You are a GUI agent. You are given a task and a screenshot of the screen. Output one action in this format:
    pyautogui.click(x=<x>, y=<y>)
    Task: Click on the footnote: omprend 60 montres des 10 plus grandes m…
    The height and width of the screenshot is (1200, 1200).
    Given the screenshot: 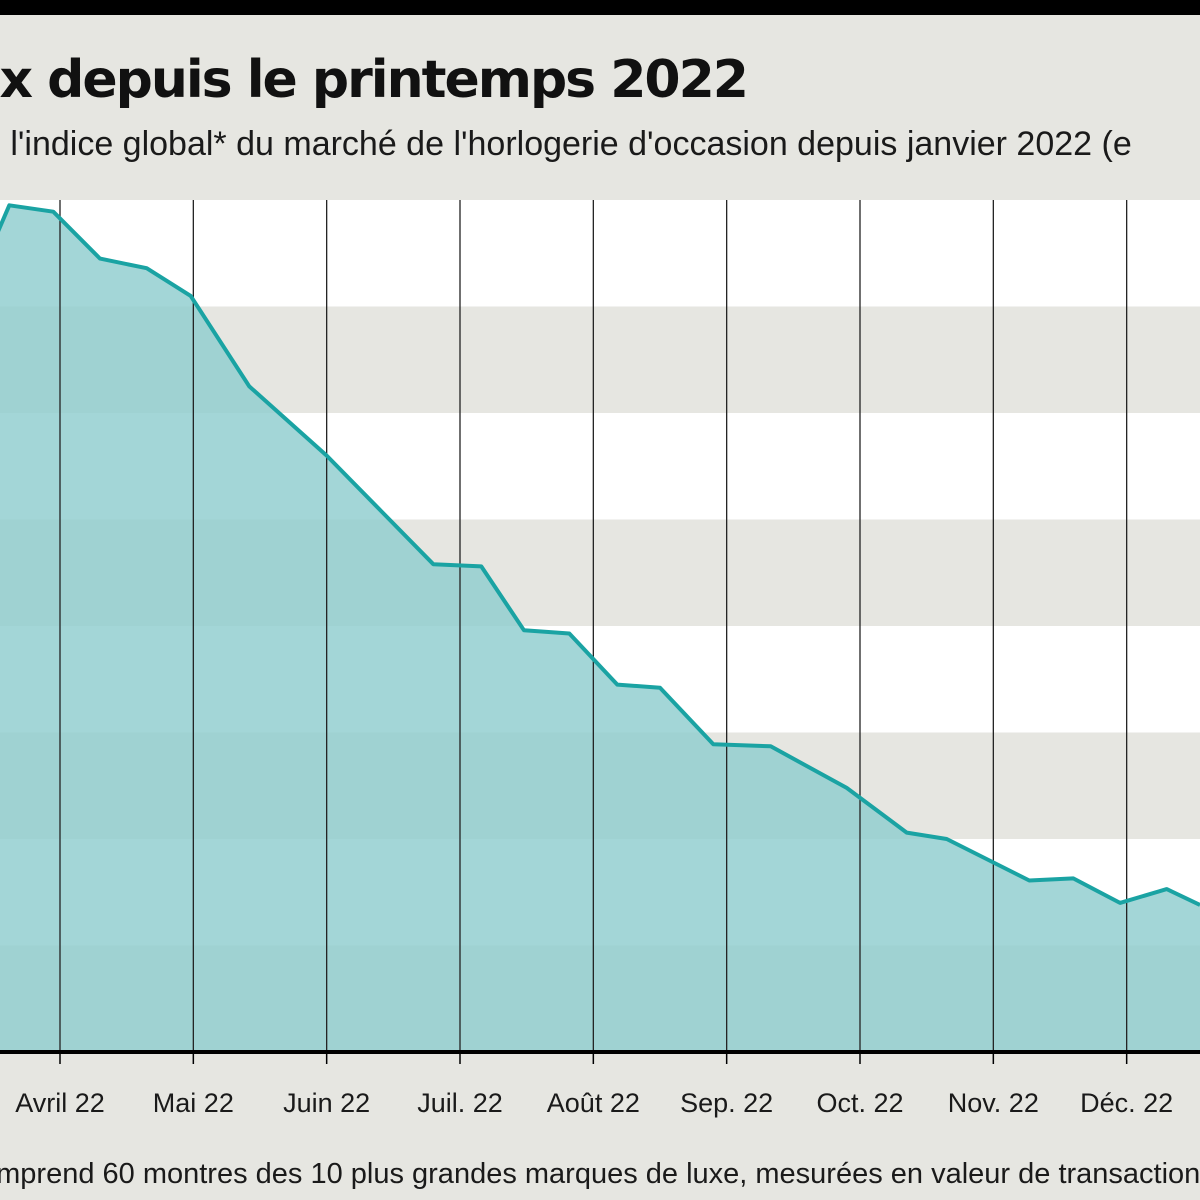 What is the action you would take?
    pyautogui.click(x=600, y=1174)
    